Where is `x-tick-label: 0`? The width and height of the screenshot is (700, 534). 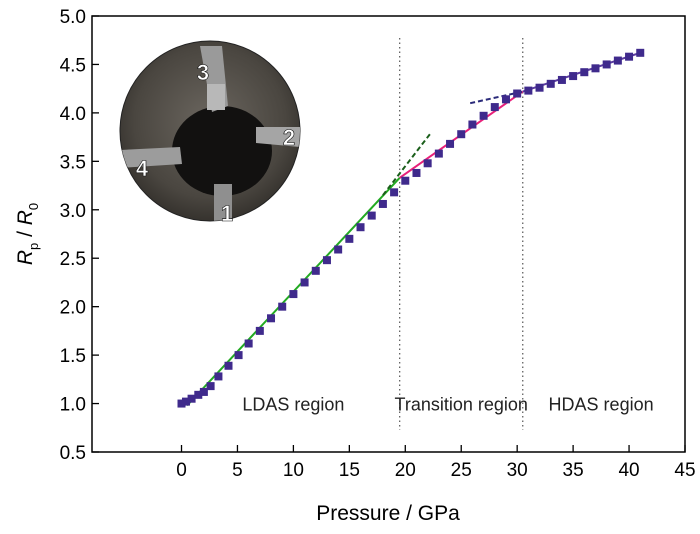
x-tick-label: 0 is located at coordinates (181, 470).